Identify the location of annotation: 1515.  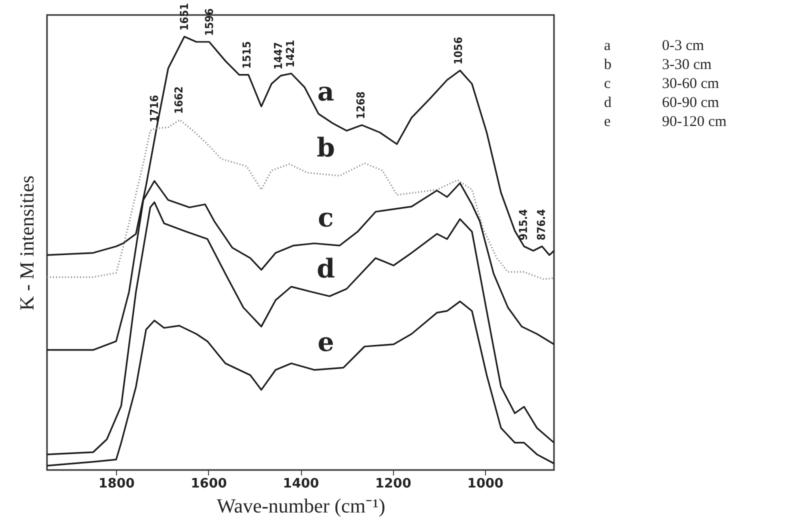
(247, 55).